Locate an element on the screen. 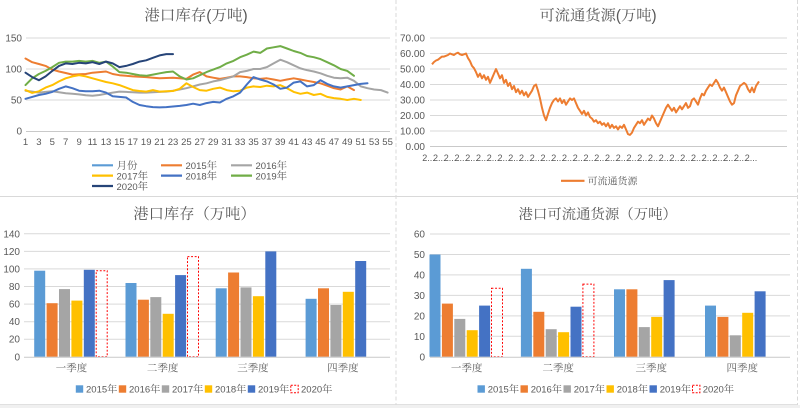 The height and width of the screenshot is (408, 800). svg-text: 150 is located at coordinates (13, 39).